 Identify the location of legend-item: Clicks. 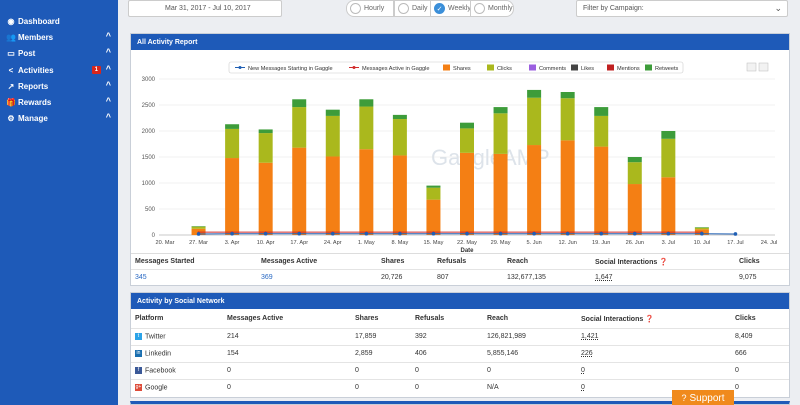
(504, 69).